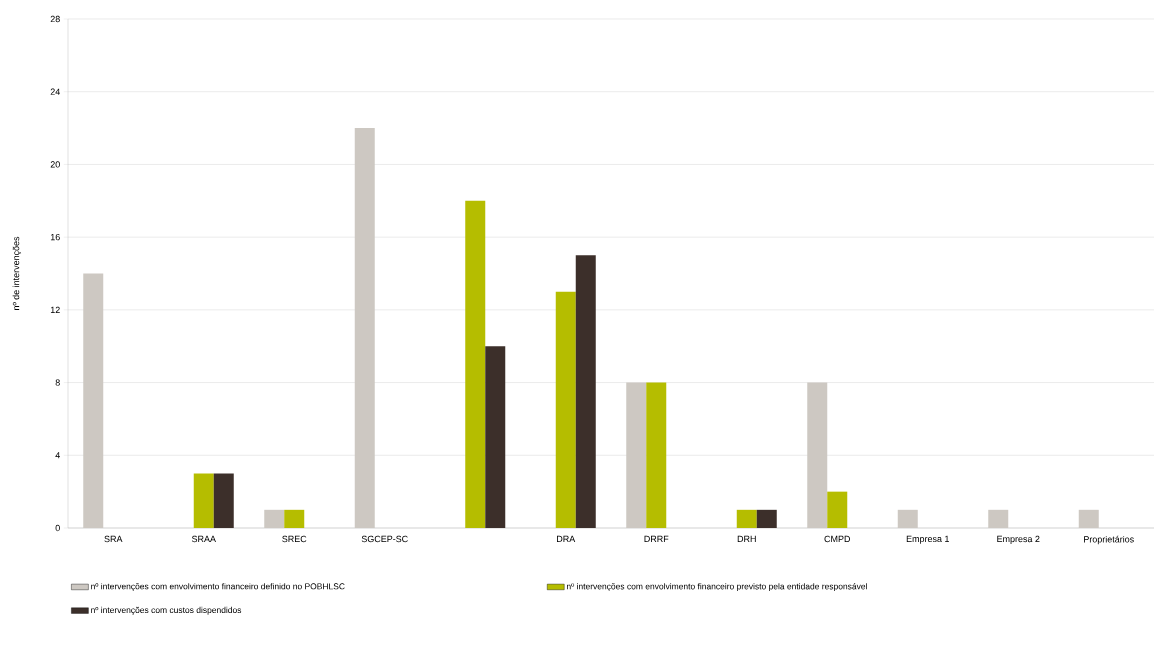 Image resolution: width=1154 pixels, height=649 pixels. Describe the element at coordinates (113, 539) in the screenshot. I see `x-tick-label: SRA` at that location.